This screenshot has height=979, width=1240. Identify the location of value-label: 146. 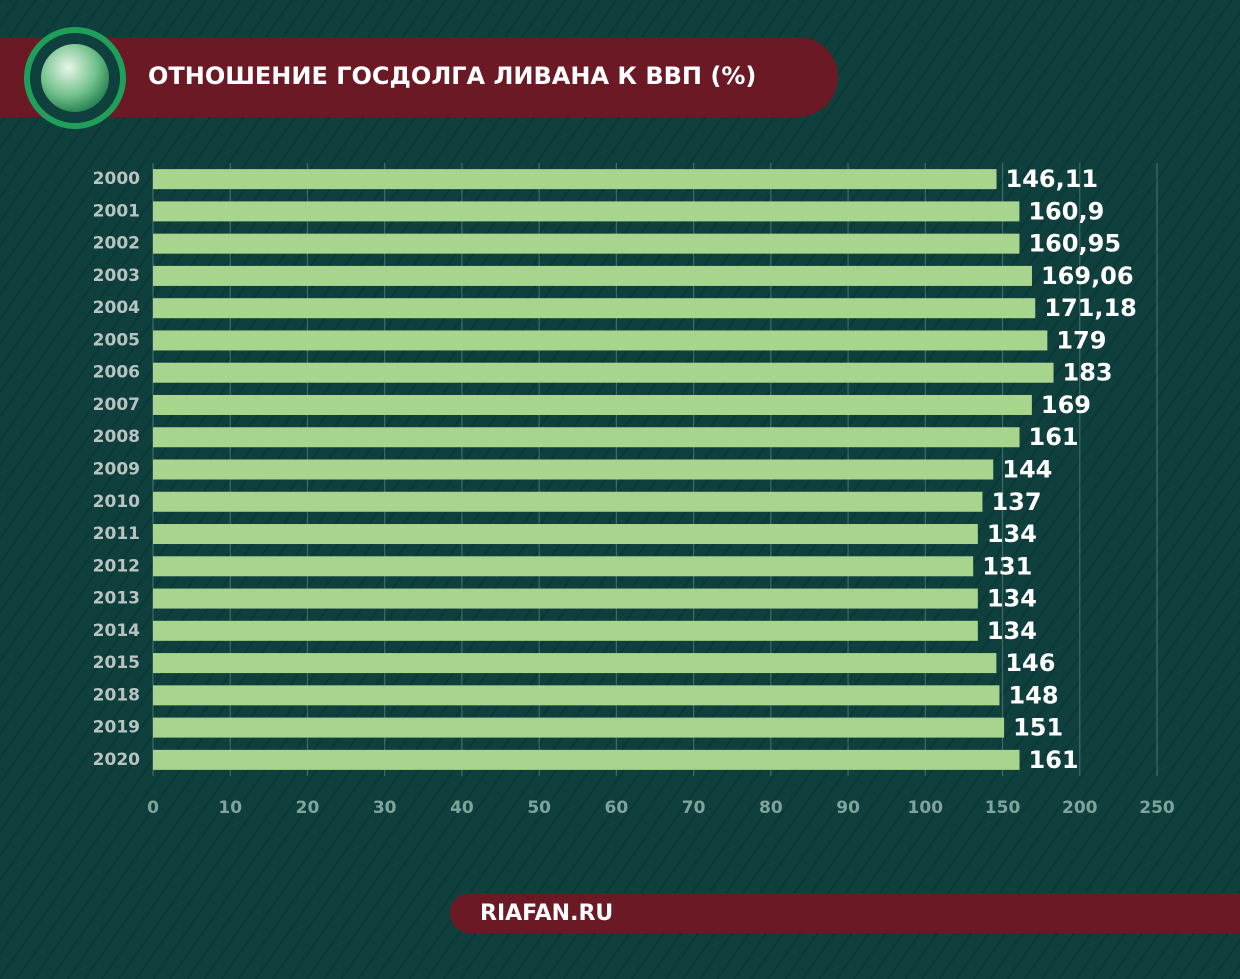
(1030, 663).